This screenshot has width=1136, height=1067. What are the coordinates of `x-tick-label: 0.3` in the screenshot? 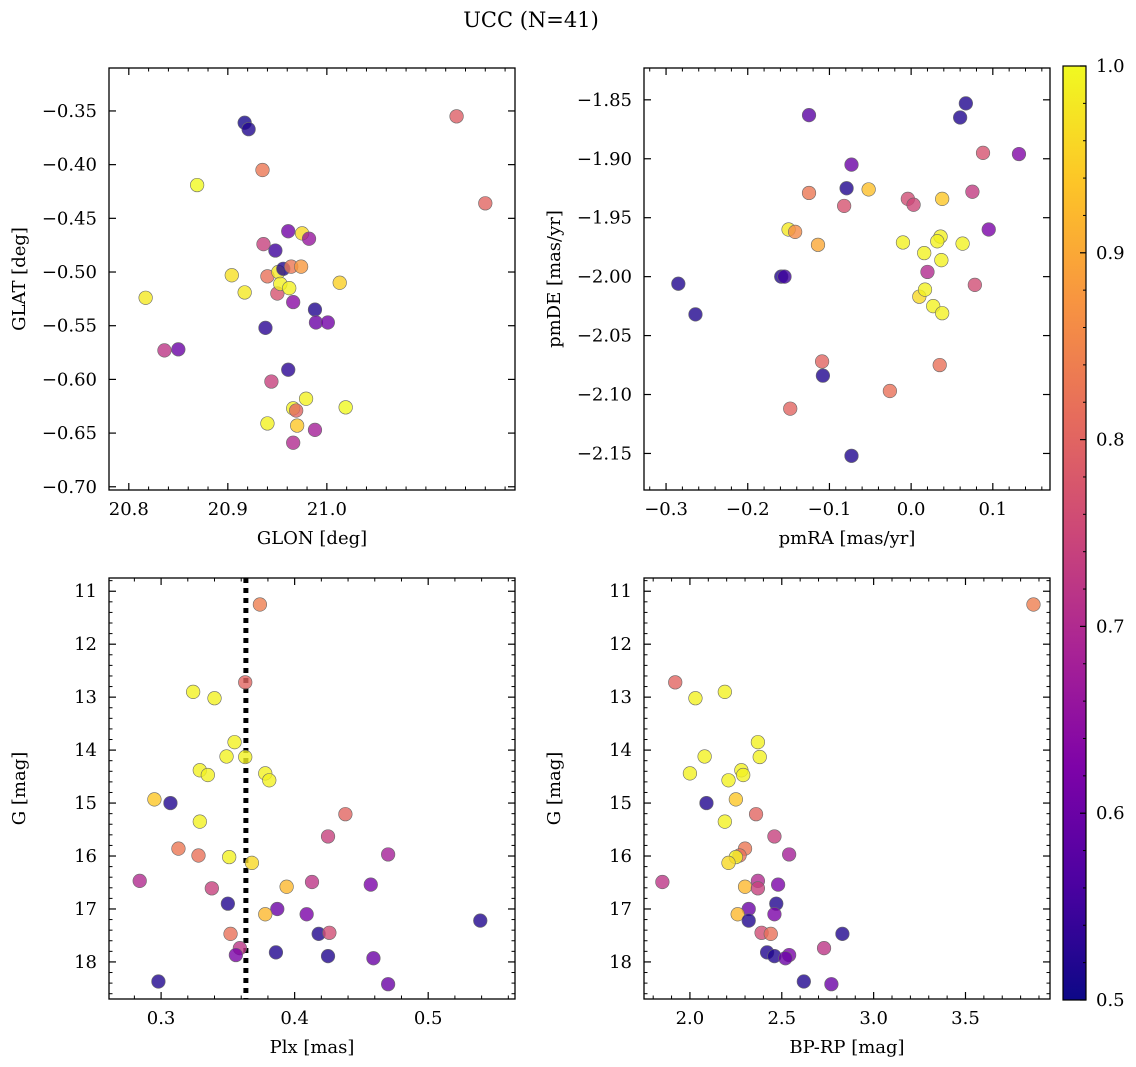 It's located at (161, 1018).